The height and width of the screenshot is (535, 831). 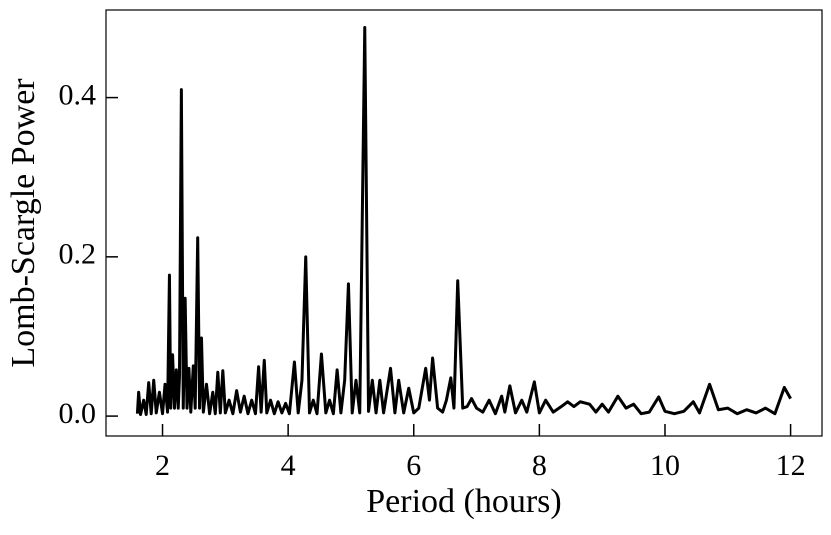 What do you see at coordinates (78, 94) in the screenshot?
I see `y-tick-label: 0.4` at bounding box center [78, 94].